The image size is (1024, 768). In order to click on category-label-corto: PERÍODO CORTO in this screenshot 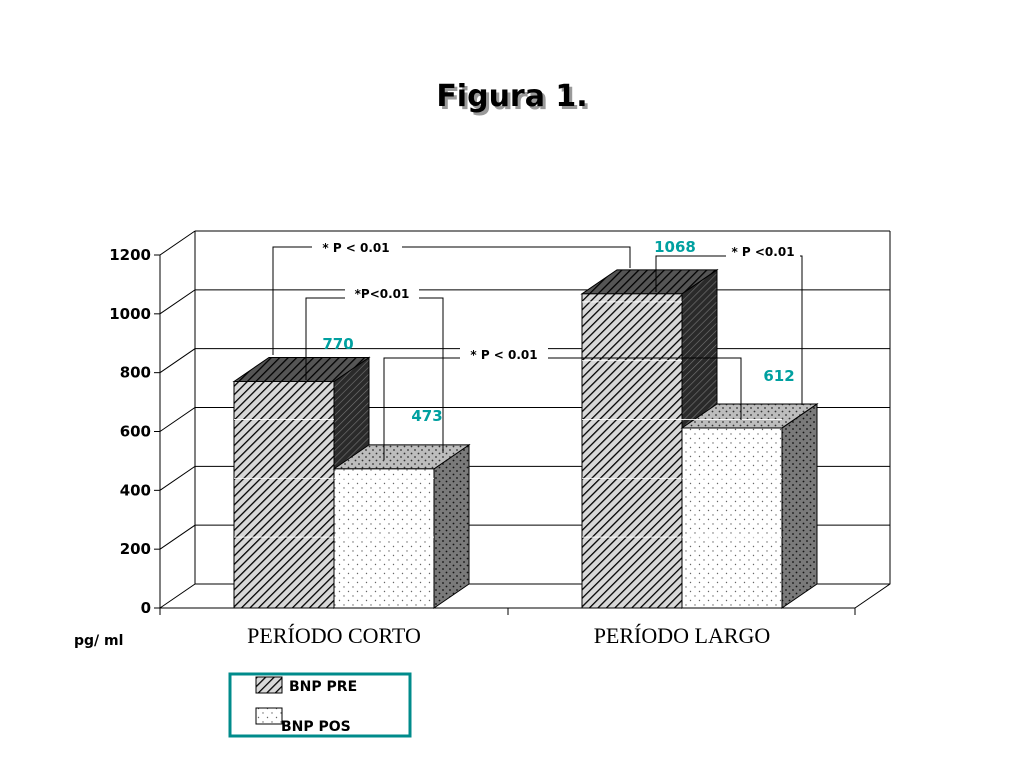, I will do `click(334, 635)`.